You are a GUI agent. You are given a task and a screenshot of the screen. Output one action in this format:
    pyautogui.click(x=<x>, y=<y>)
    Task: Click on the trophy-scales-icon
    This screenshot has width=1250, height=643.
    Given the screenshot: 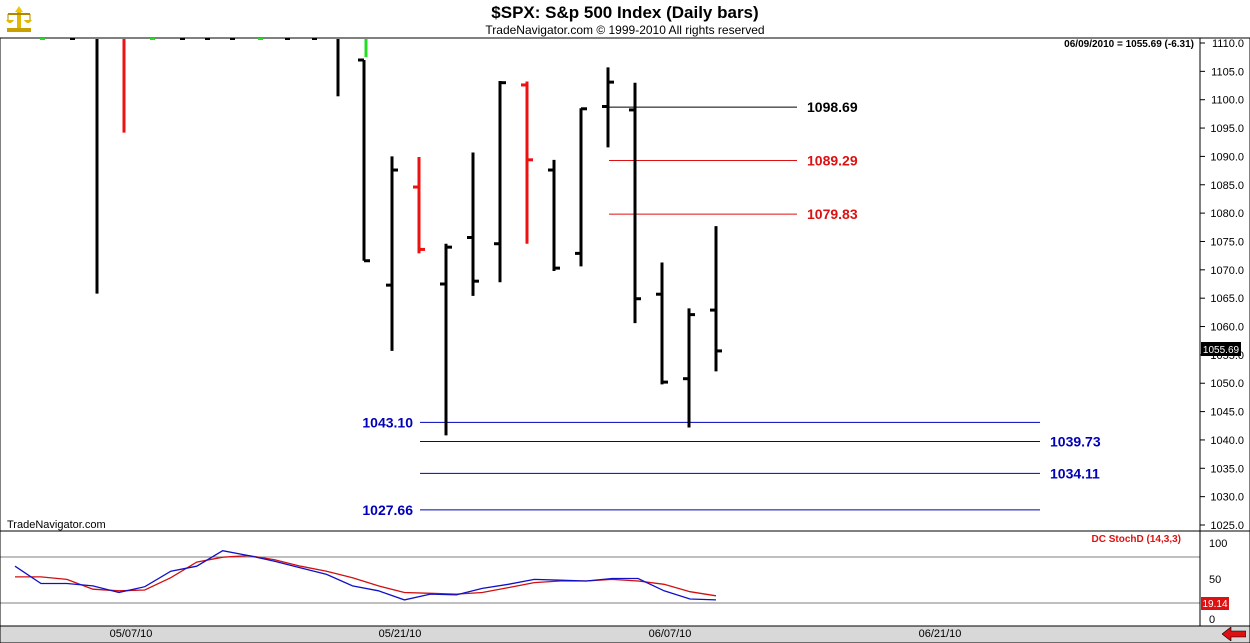 What is the action you would take?
    pyautogui.click(x=19, y=19)
    